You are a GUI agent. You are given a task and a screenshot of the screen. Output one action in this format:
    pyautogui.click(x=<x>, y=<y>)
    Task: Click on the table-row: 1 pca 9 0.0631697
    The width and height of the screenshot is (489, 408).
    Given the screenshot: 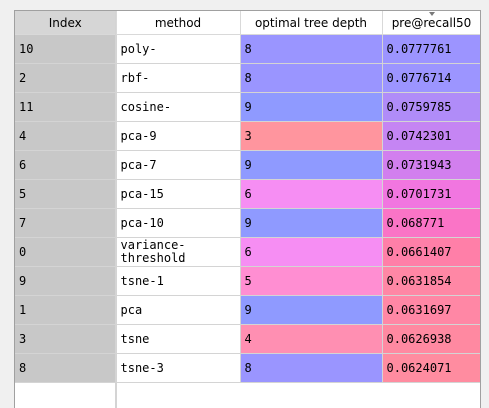 What is the action you would take?
    pyautogui.click(x=247, y=310)
    